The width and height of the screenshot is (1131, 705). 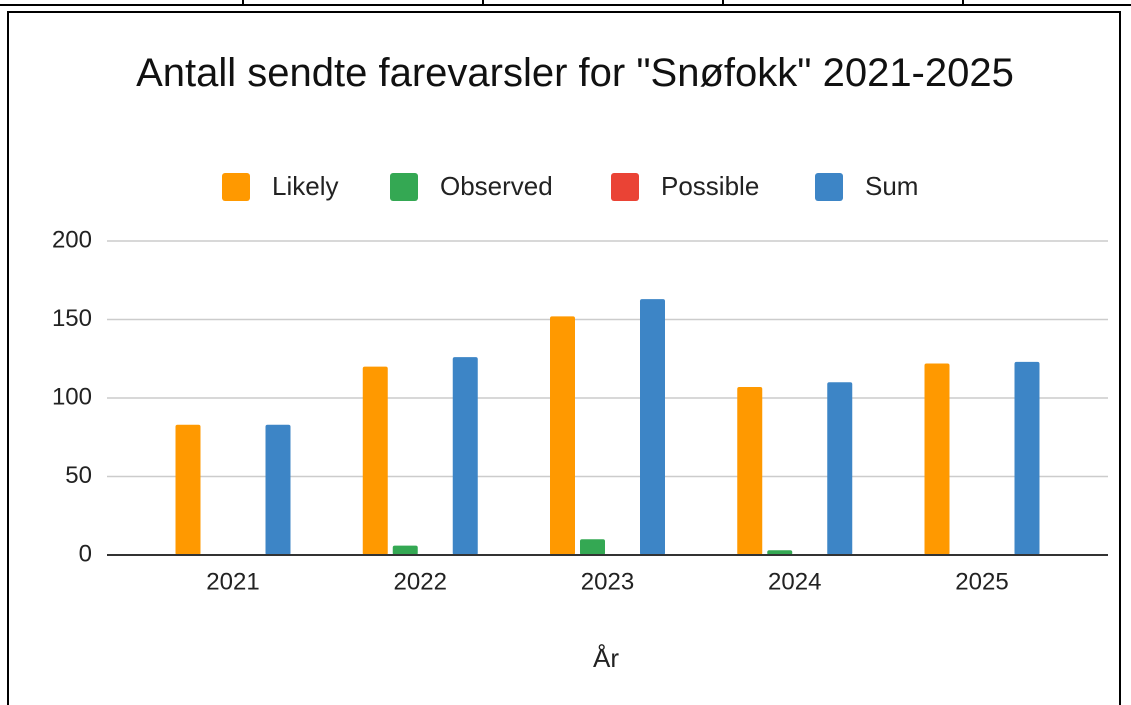 I want to click on x-axis-label: År, so click(x=606, y=658).